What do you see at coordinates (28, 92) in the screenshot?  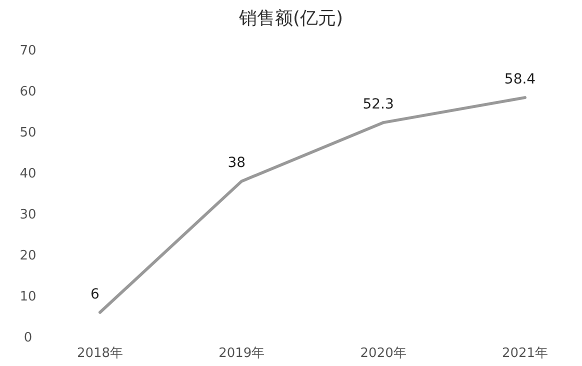 I see `y-tick-label: 60` at bounding box center [28, 92].